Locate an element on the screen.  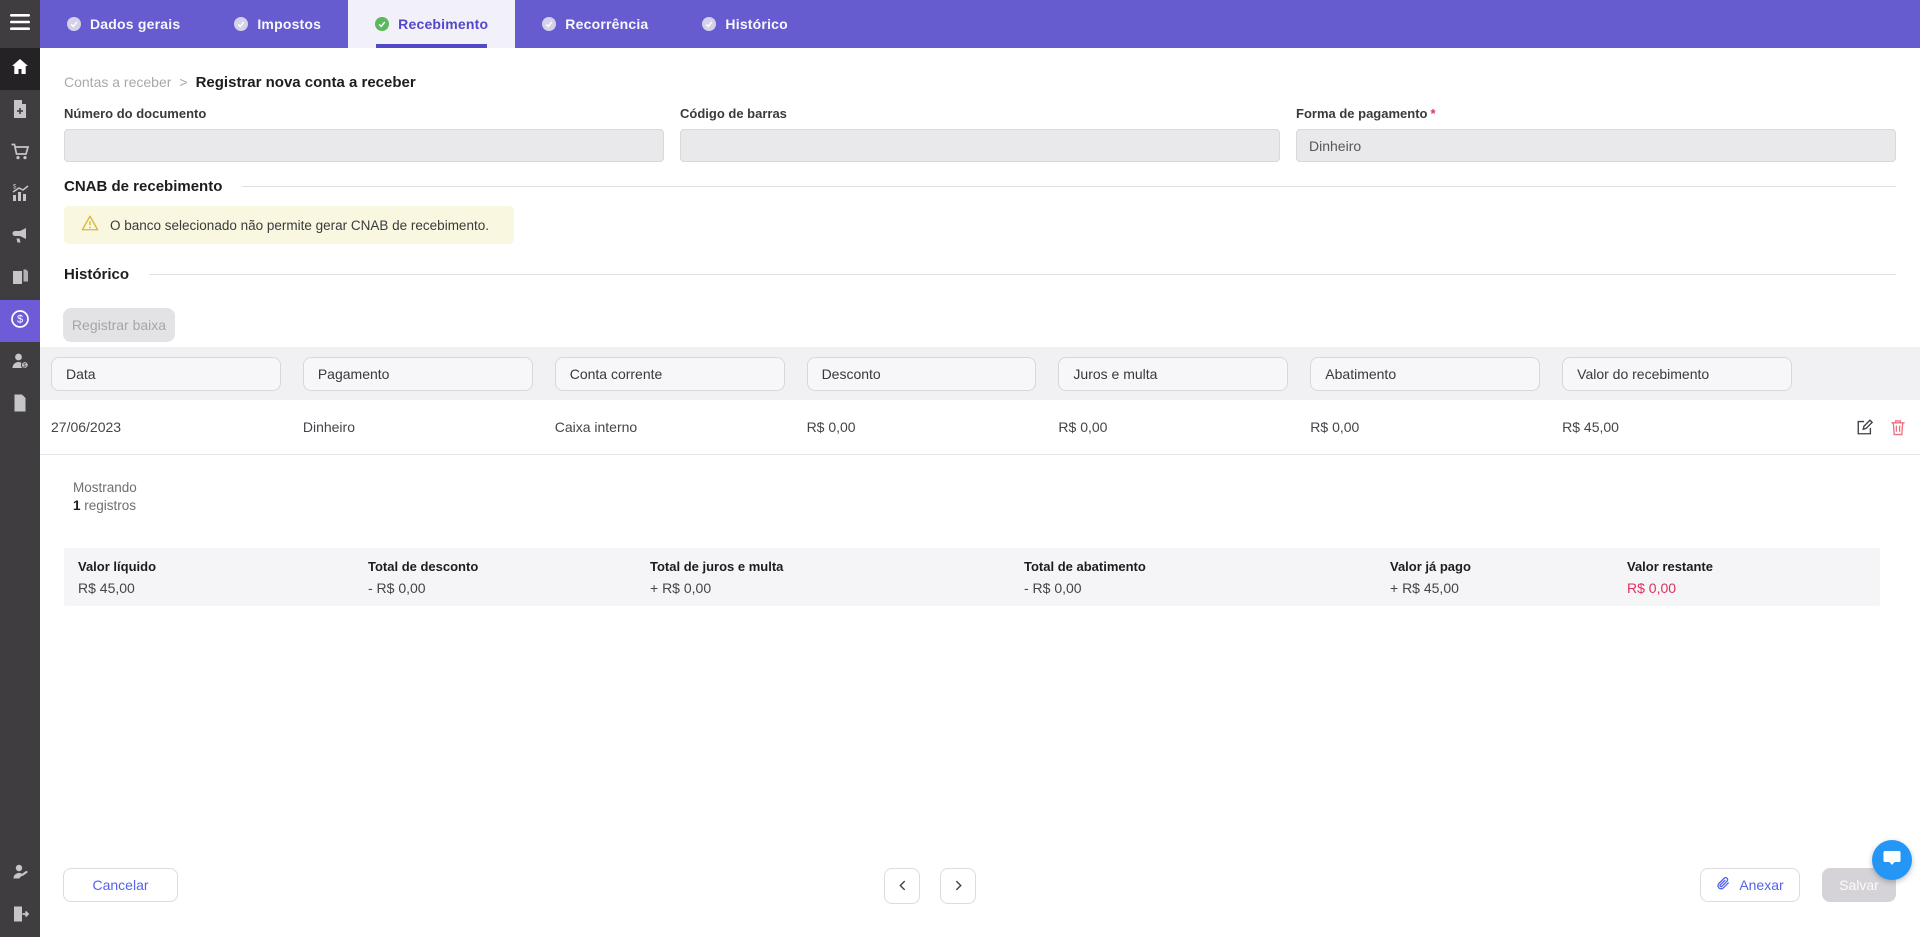
sidebar-item-purchases is located at coordinates (20, 153).